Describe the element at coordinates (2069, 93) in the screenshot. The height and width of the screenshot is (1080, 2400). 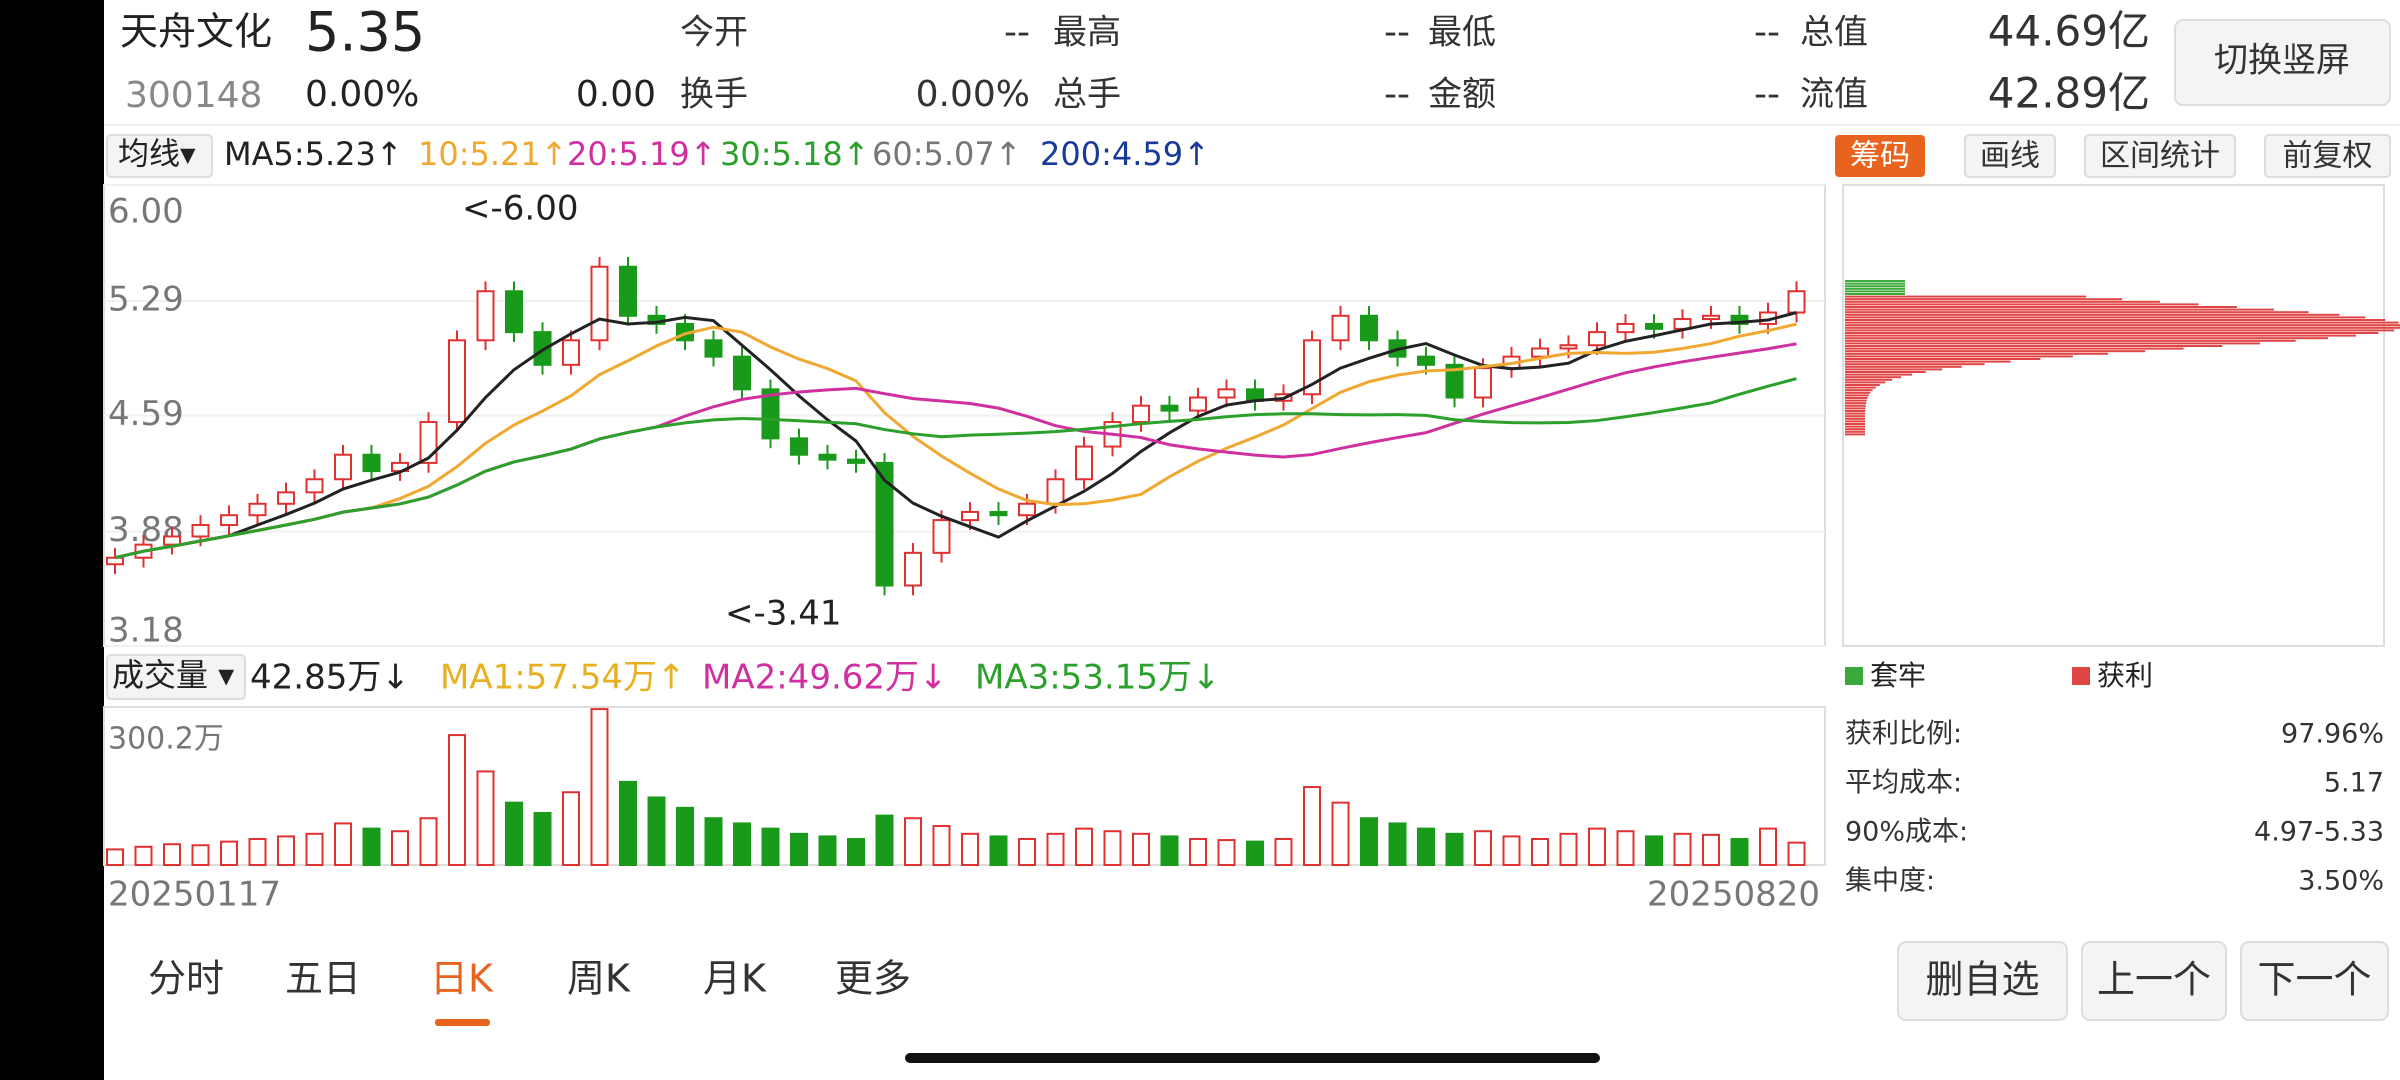
I see `field-value: 42.89亿` at that location.